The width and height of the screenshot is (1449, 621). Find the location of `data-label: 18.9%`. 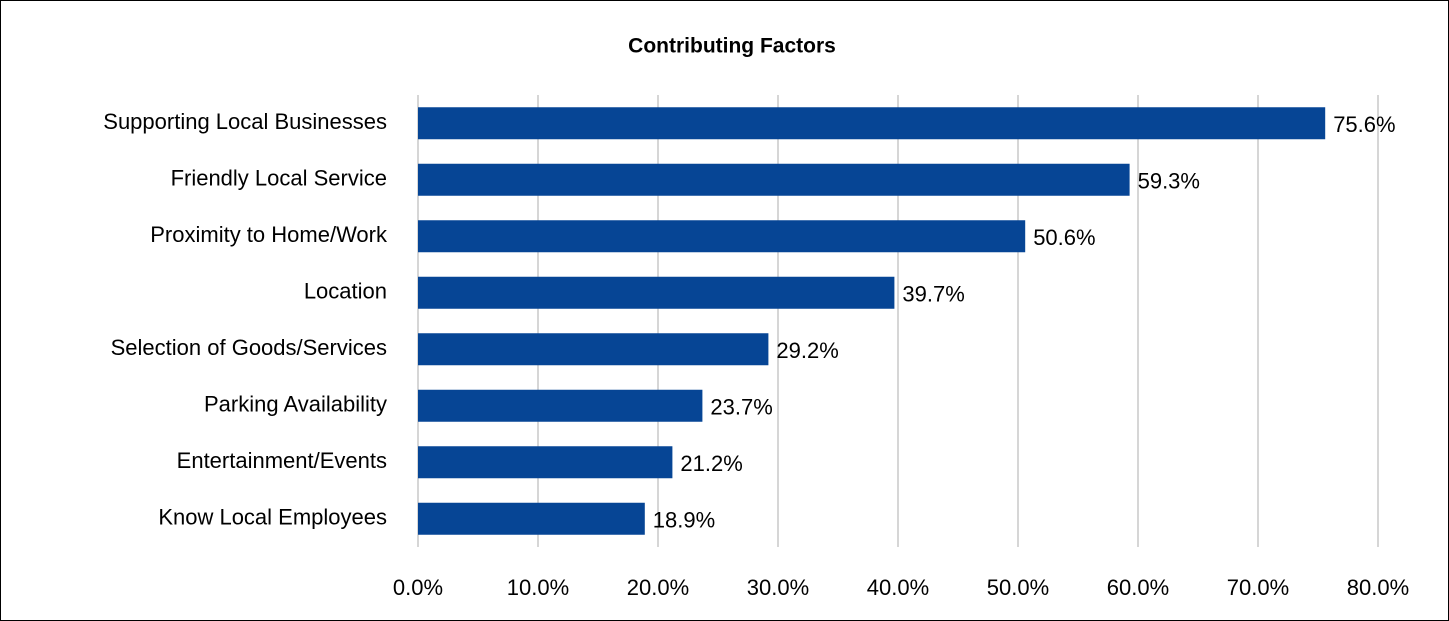

data-label: 18.9% is located at coordinates (684, 520).